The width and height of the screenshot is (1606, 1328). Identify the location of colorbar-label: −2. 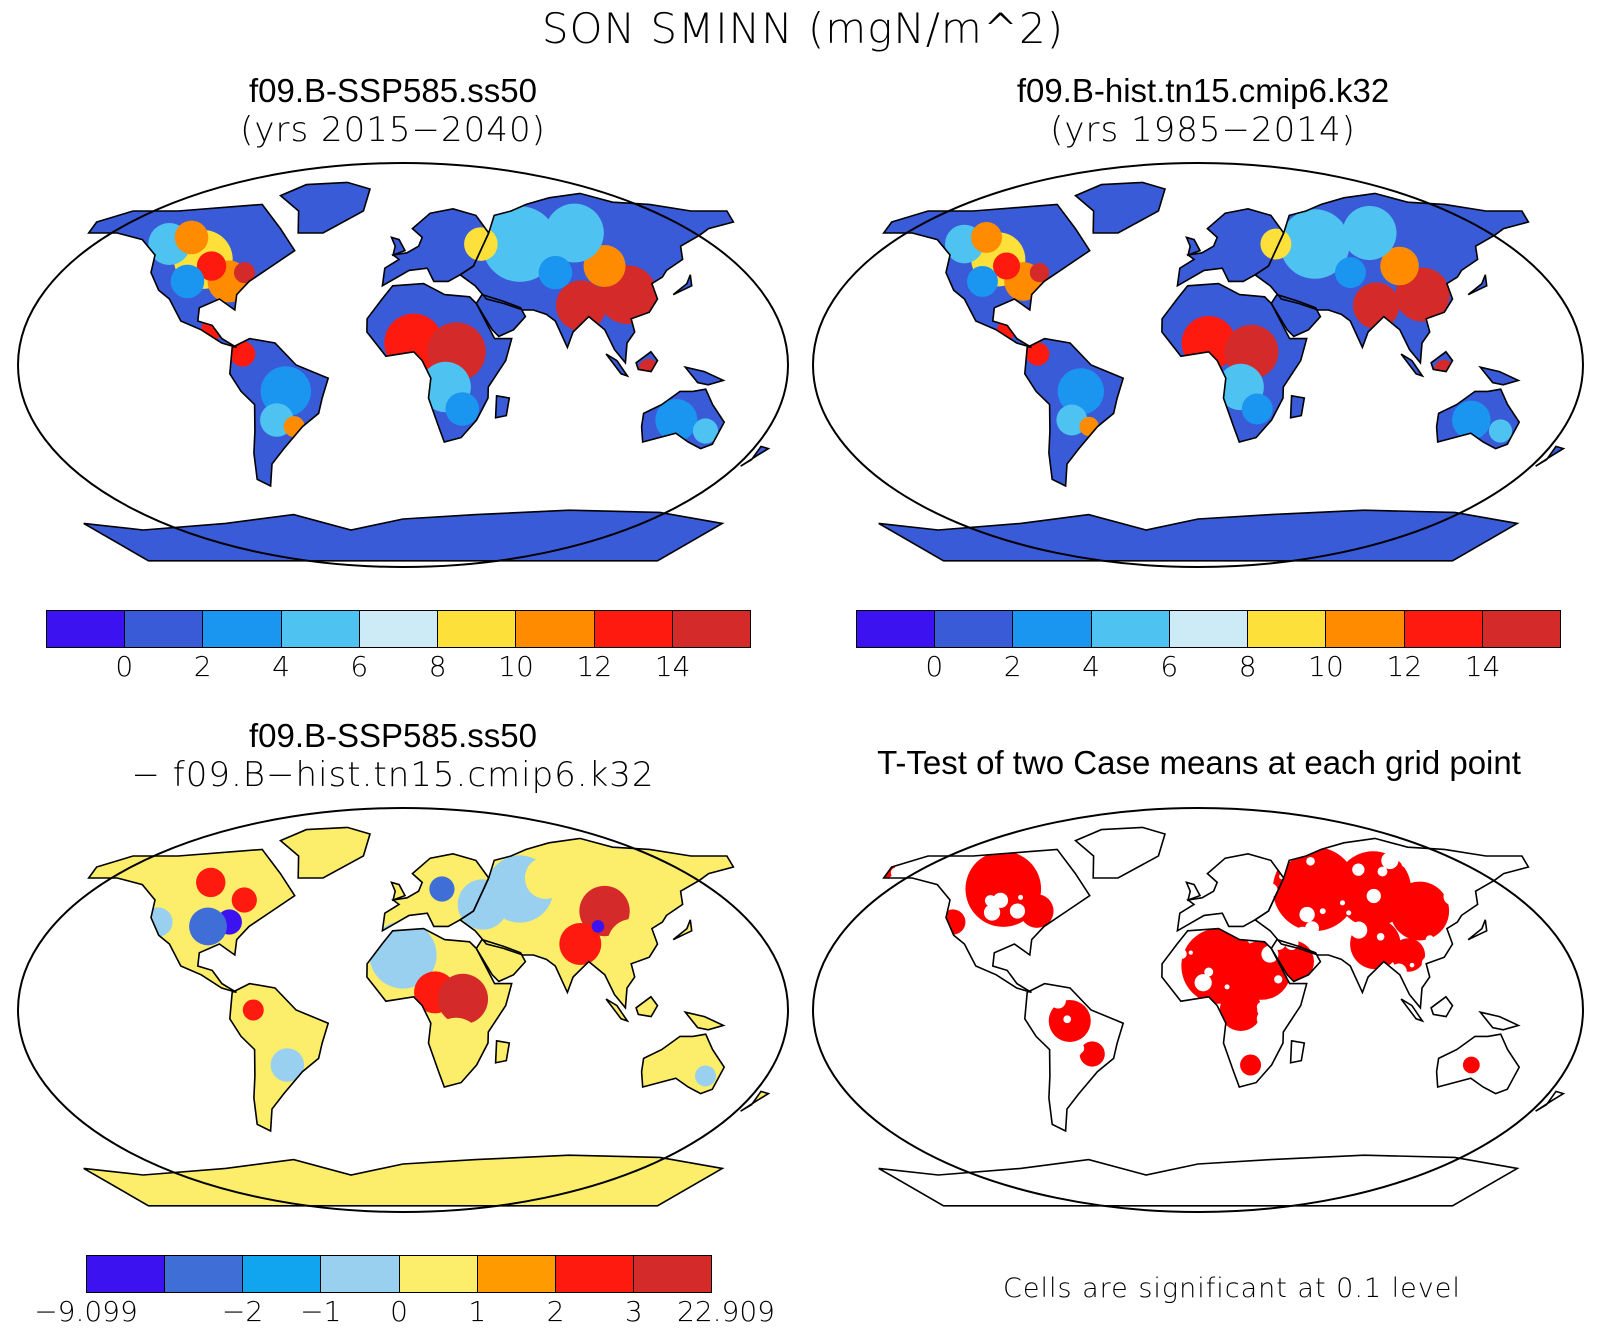
(242, 1311).